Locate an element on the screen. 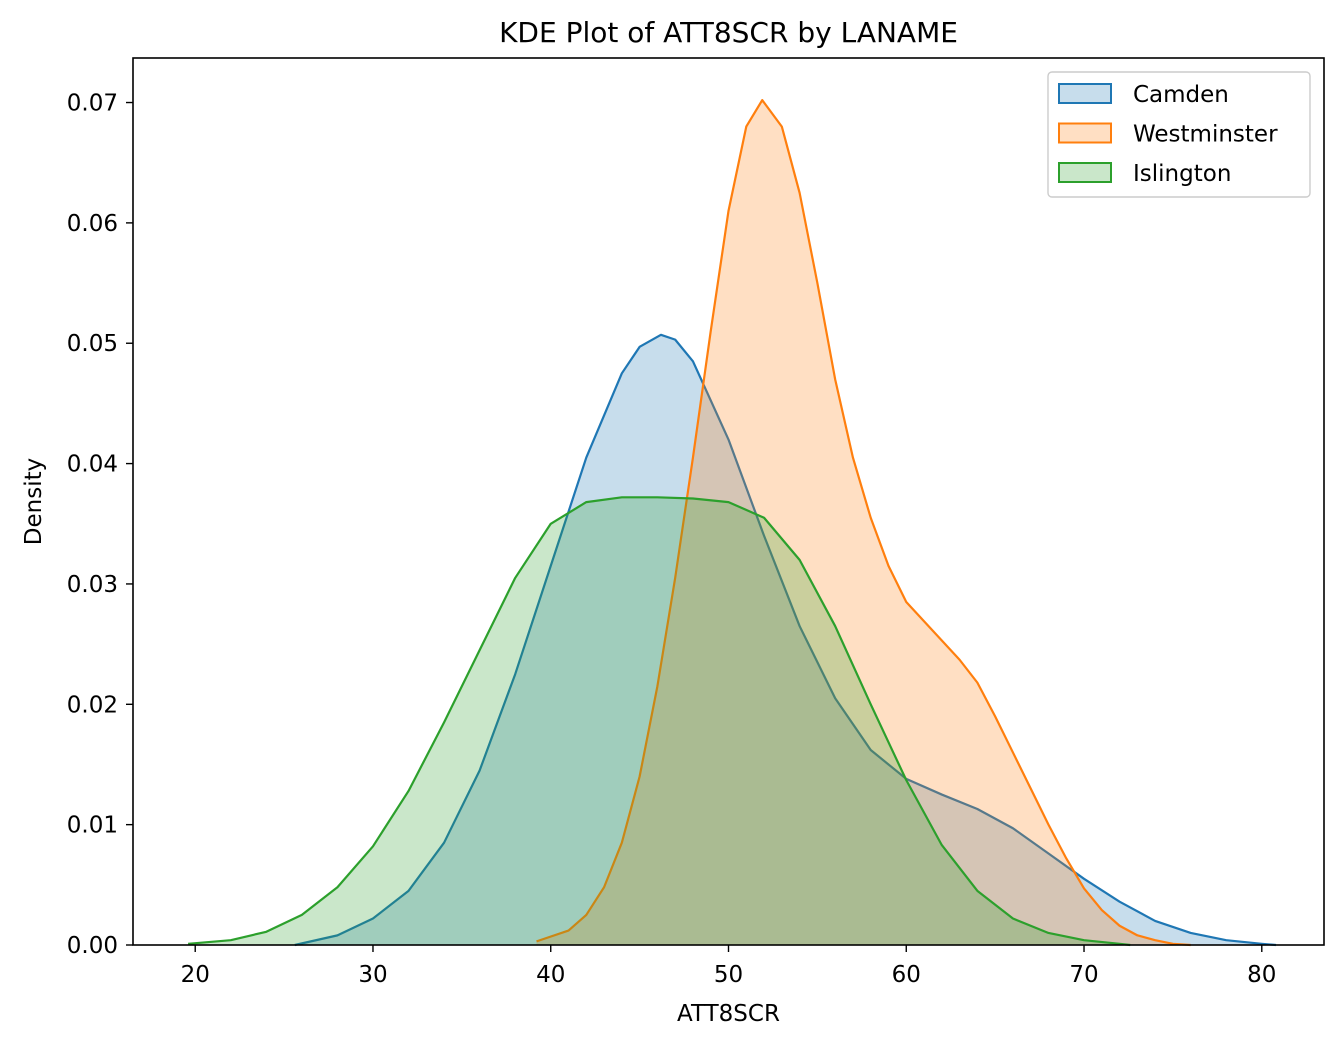 This screenshot has height=1046, width=1343. x-axis-label: ATT8SCR is located at coordinates (728, 1014).